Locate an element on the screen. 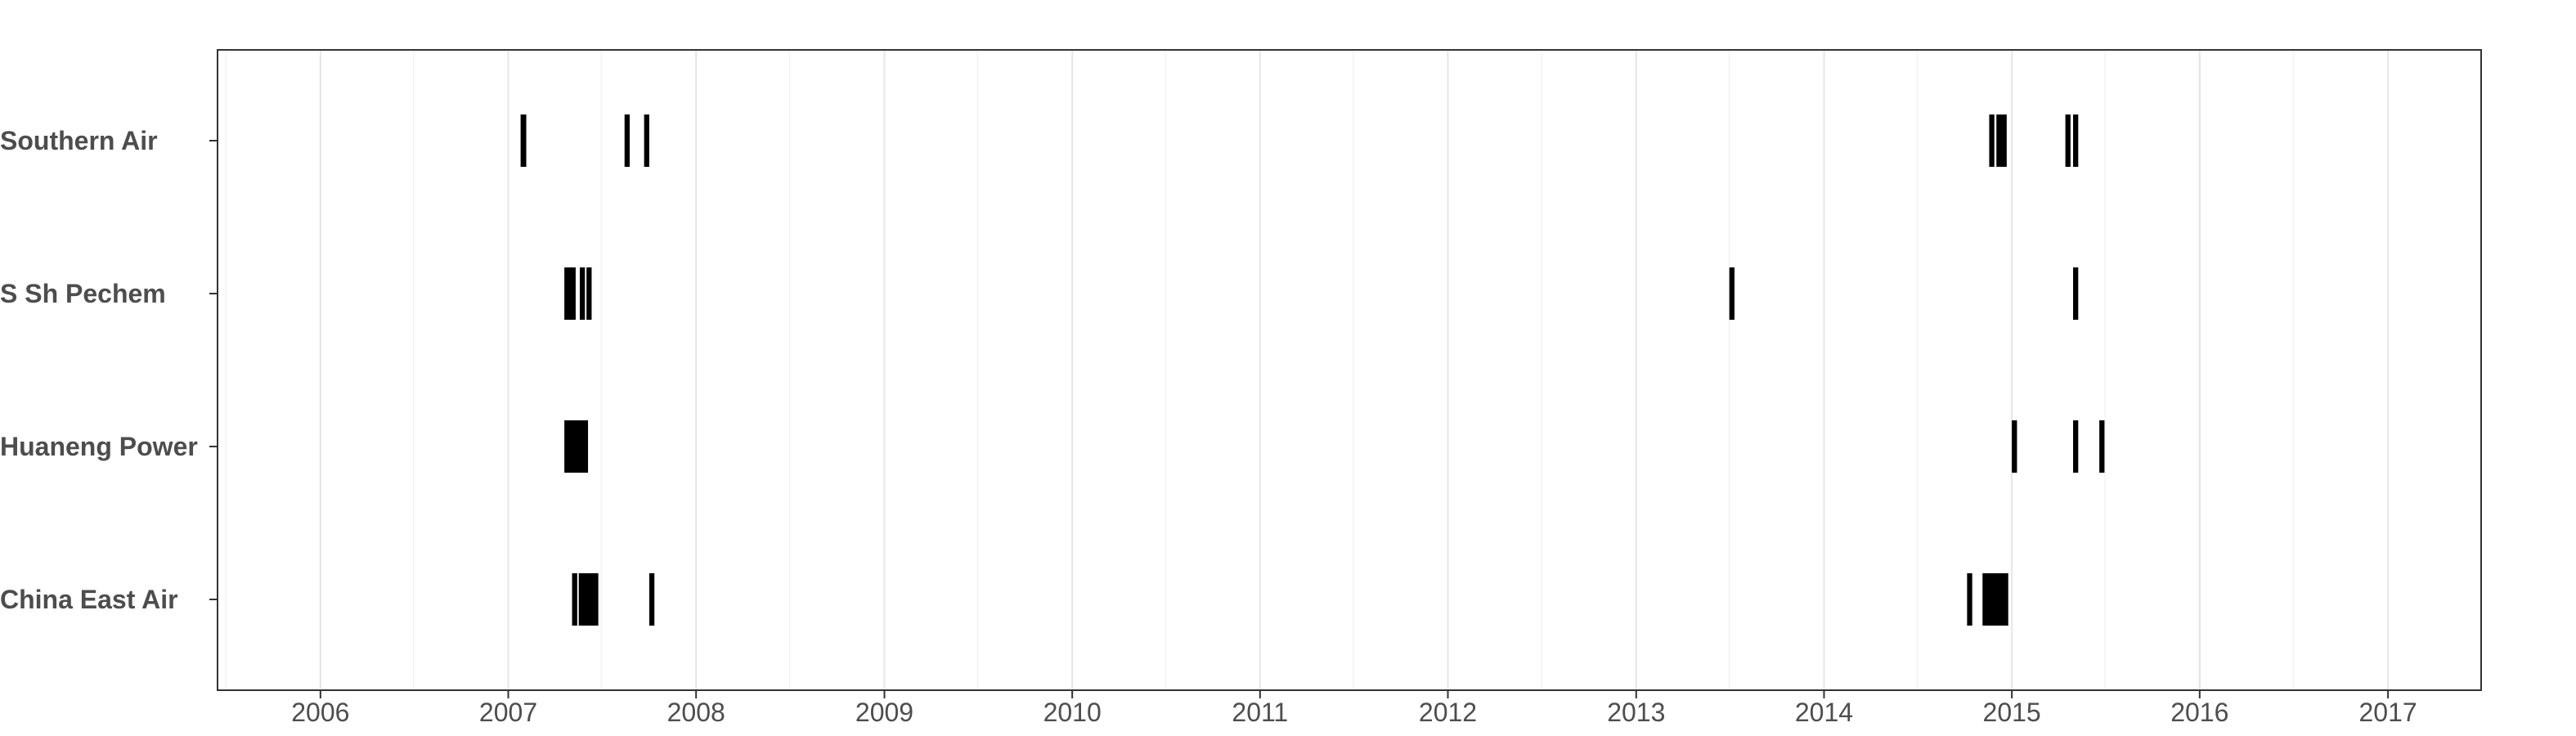 This screenshot has height=736, width=2576. x-tick-label: 2016 is located at coordinates (2199, 712).